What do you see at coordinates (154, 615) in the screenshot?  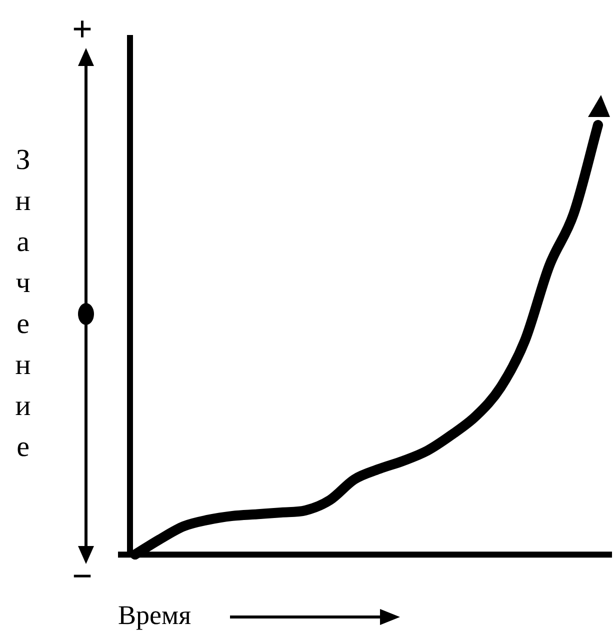 I see `x-axis-title: Время` at bounding box center [154, 615].